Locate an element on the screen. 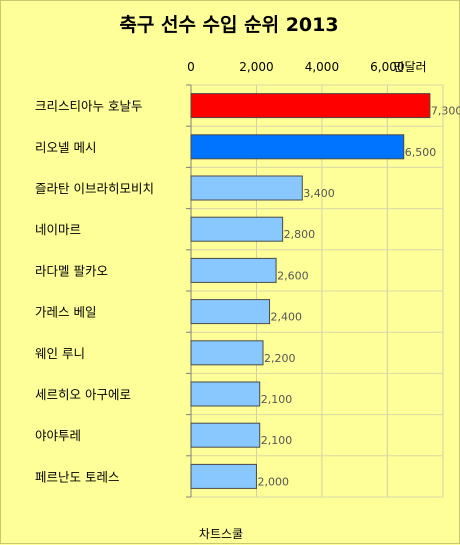  unit-label: 만달러 is located at coordinates (409, 67).